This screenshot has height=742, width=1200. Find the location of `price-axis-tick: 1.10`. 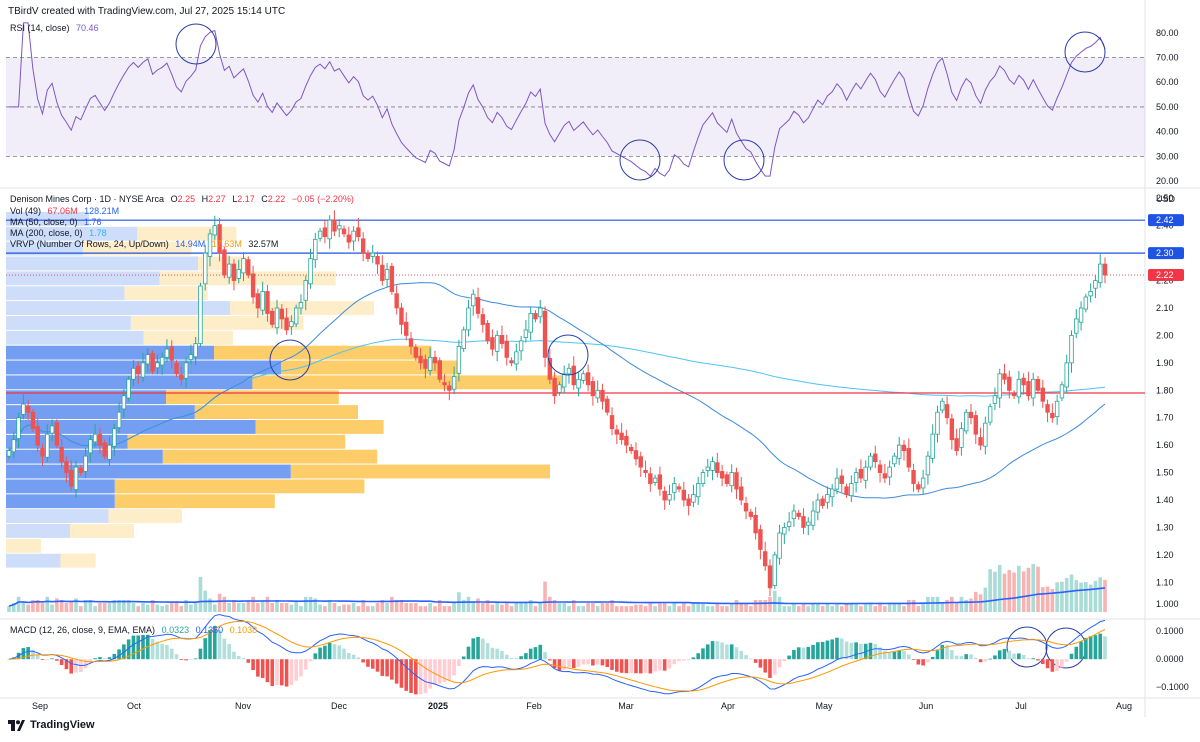

price-axis-tick: 1.10 is located at coordinates (1165, 582).